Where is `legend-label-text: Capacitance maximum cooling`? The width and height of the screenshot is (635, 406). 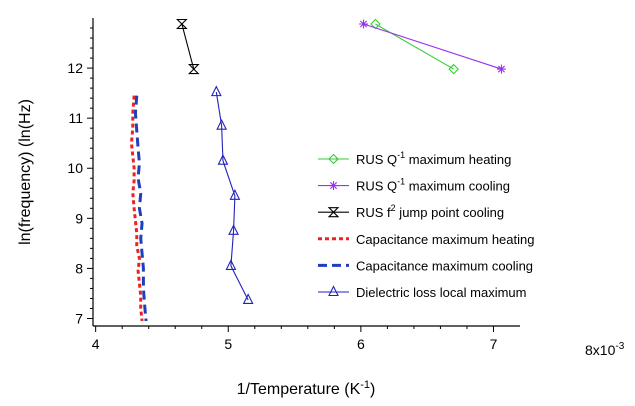
legend-label-text: Capacitance maximum cooling is located at coordinates (444, 265).